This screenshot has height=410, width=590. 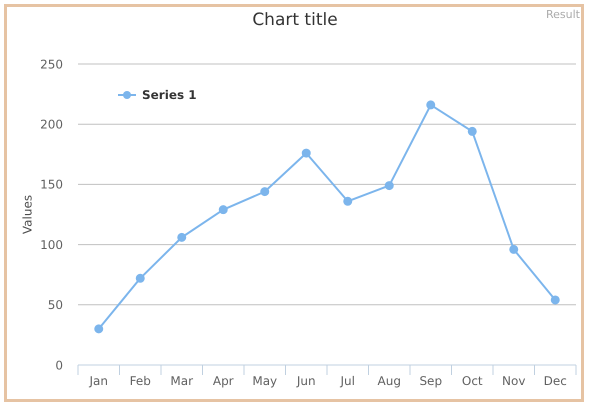 I want to click on y-axis-title: Values, so click(x=27, y=214).